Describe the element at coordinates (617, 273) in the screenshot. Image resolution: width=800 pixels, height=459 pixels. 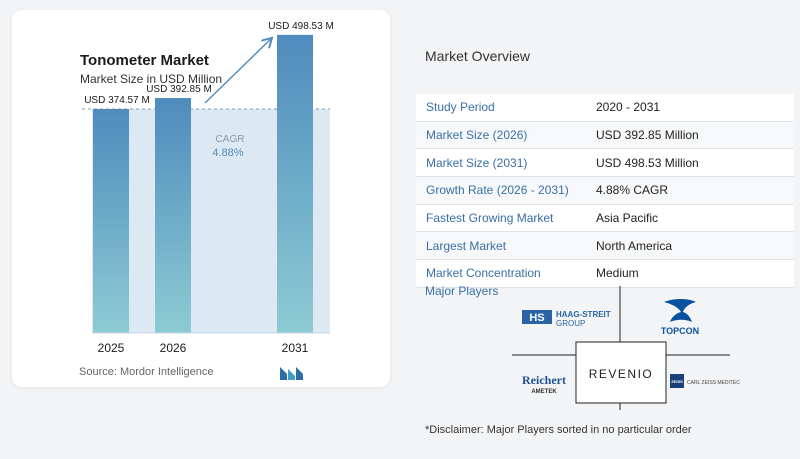
I see `overview-row-value: Medium` at that location.